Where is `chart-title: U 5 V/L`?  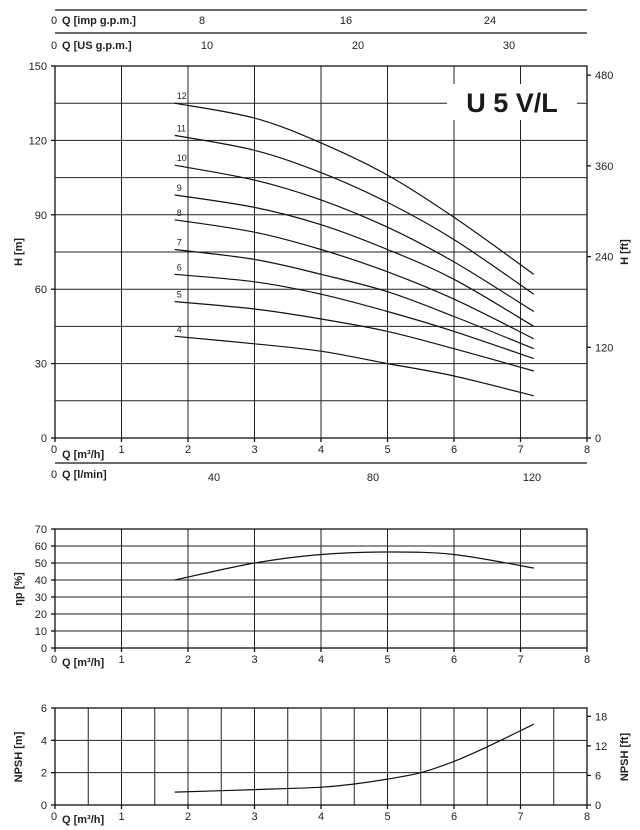
chart-title: U 5 V/L is located at coordinates (512, 103).